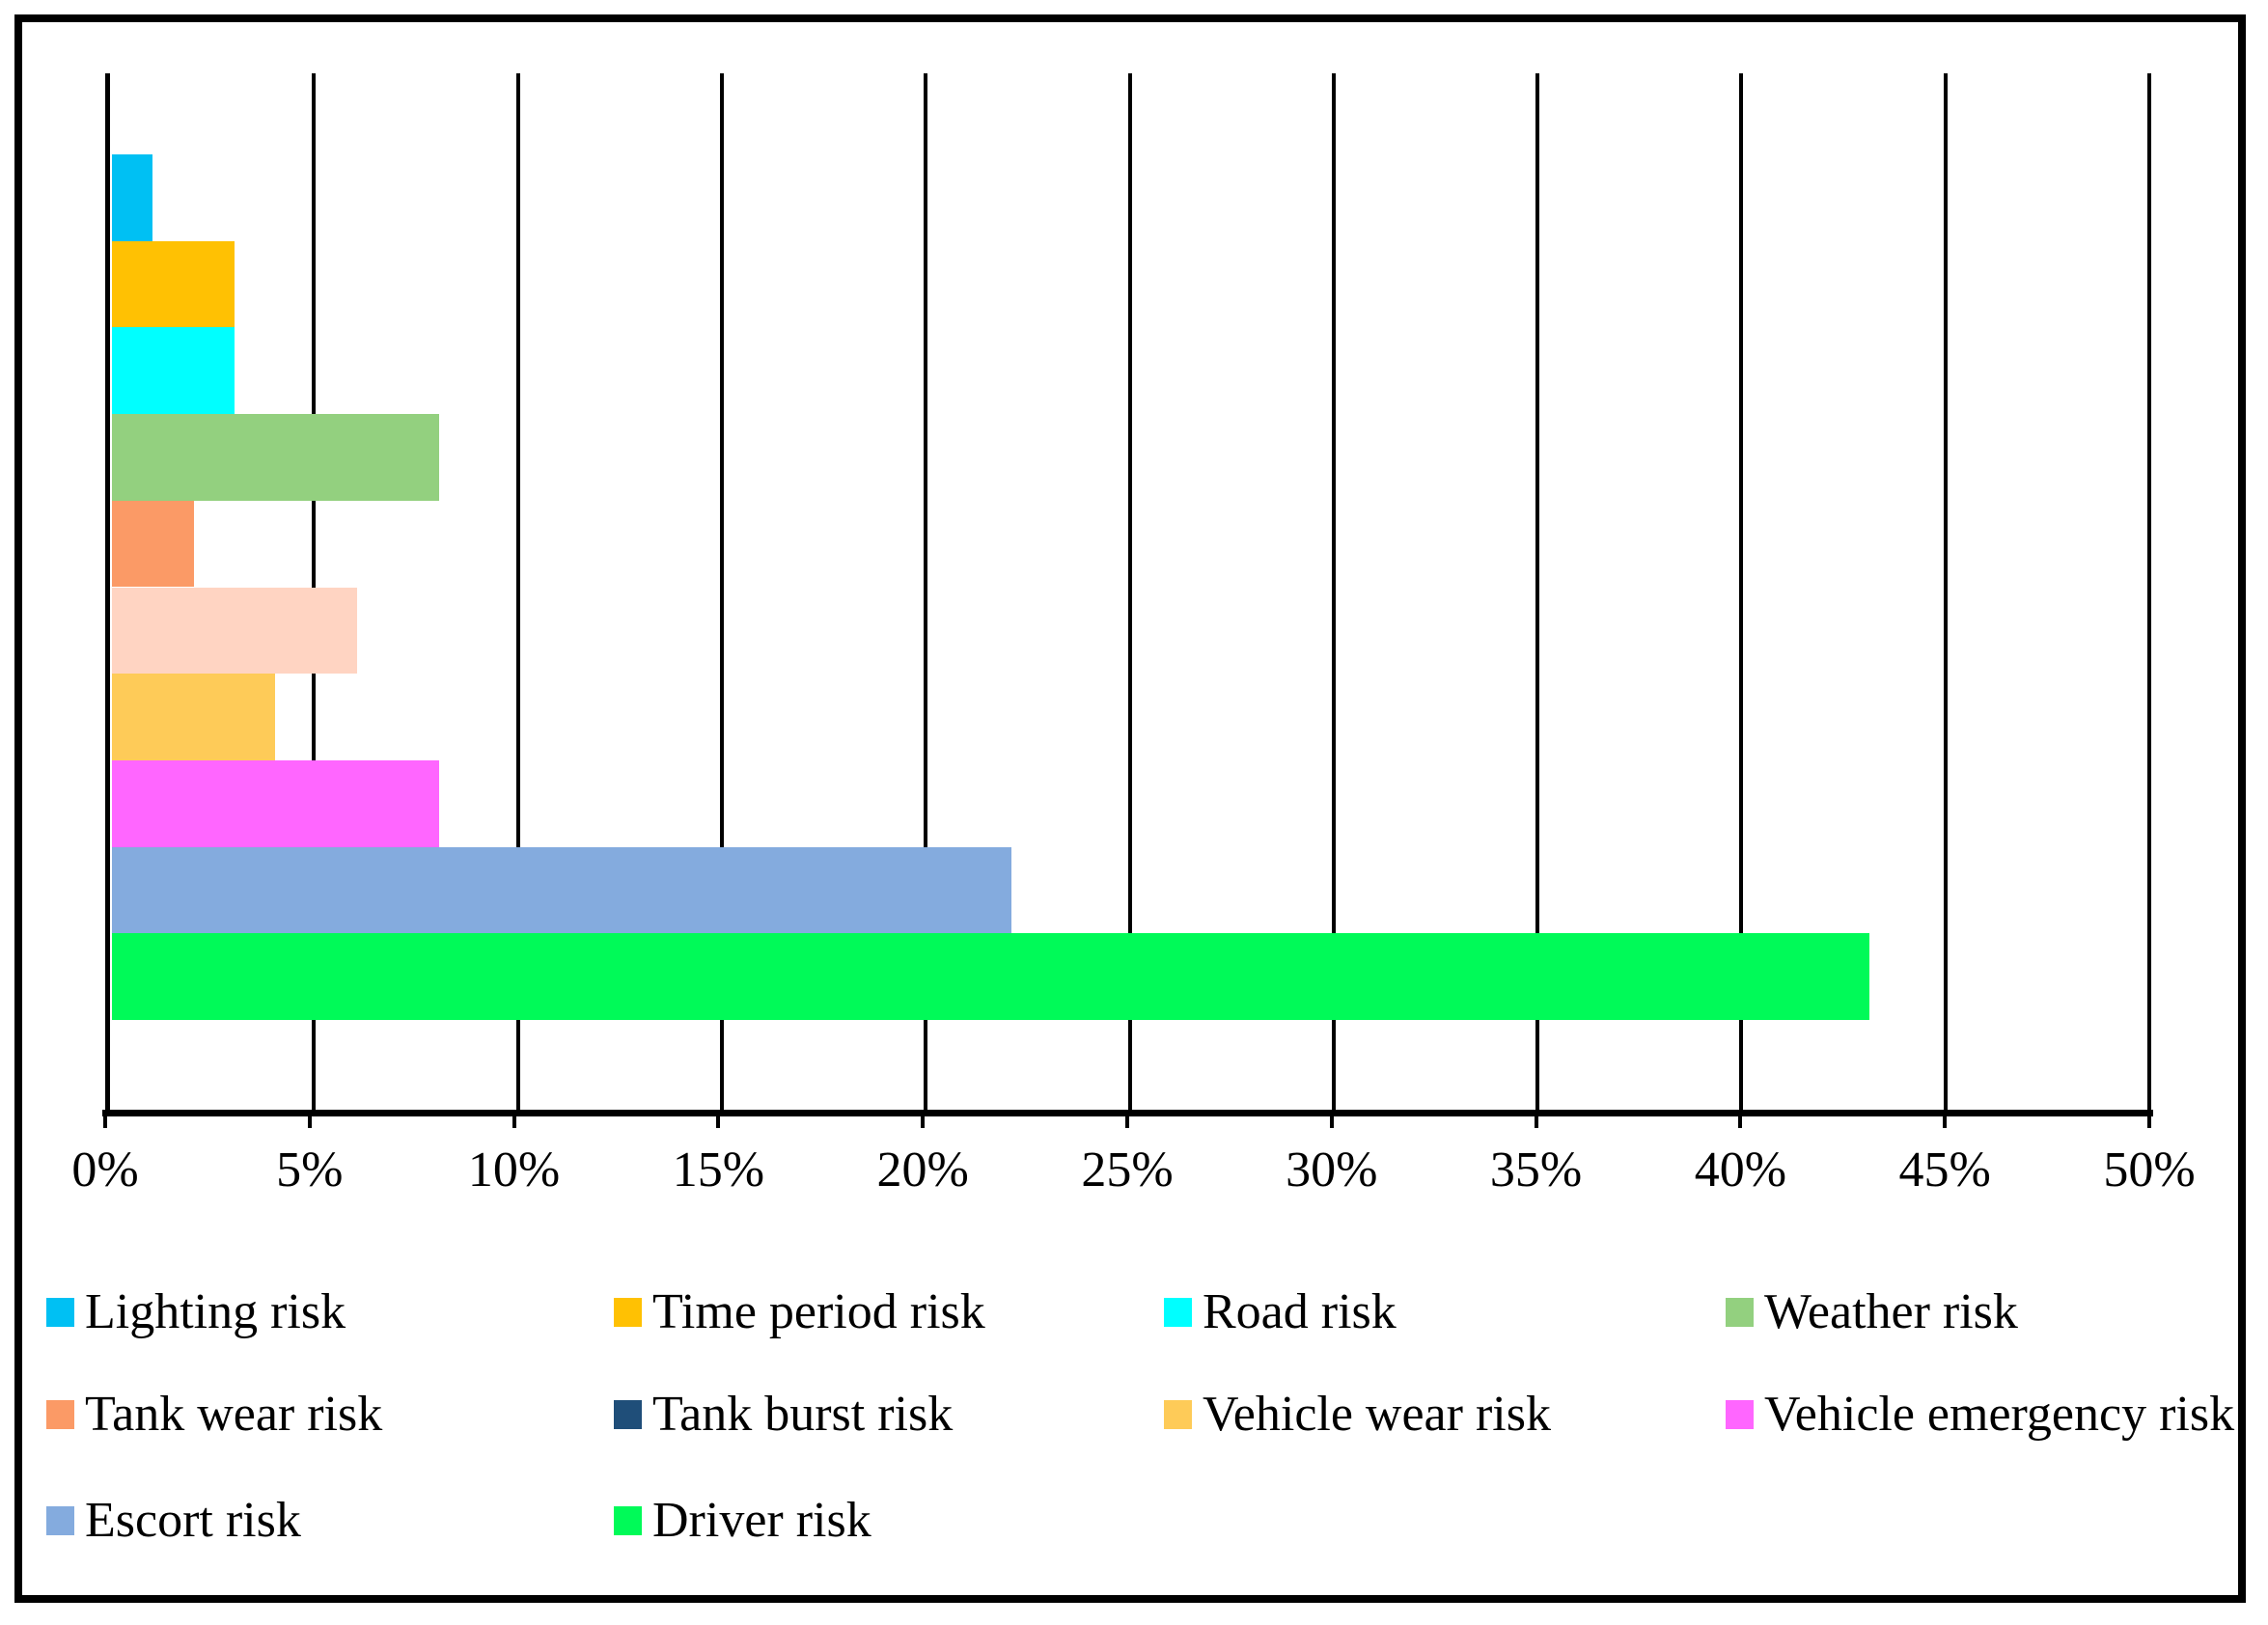 The image size is (2268, 1625). I want to click on gridline-10pct, so click(517, 591).